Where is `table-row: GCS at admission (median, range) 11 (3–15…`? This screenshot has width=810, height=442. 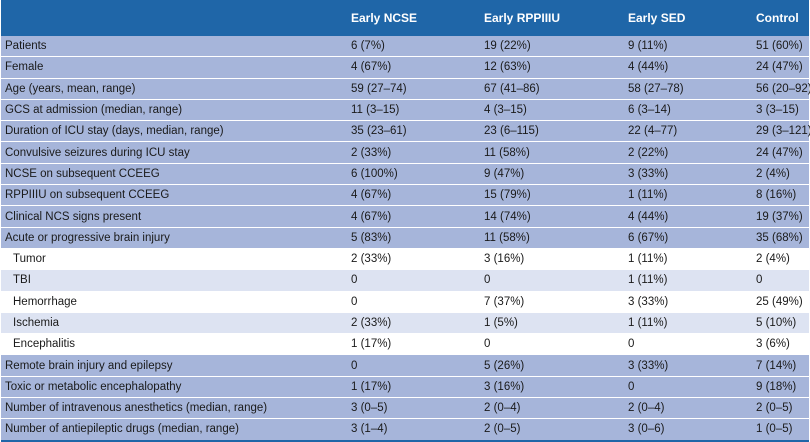 table-row: GCS at admission (median, range) 11 (3–15… is located at coordinates (405, 110).